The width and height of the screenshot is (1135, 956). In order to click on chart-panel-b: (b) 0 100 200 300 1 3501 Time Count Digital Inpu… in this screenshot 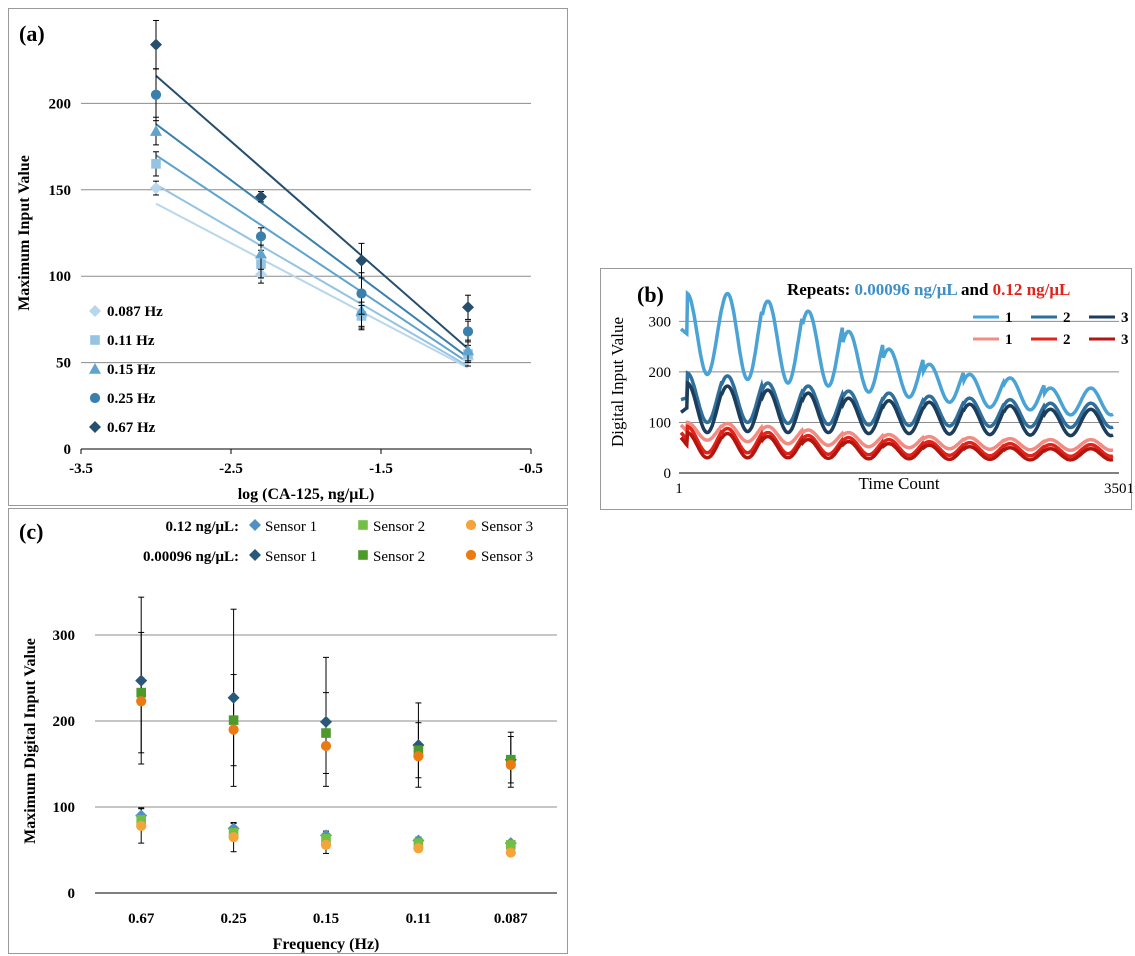, I will do `click(867, 389)`.